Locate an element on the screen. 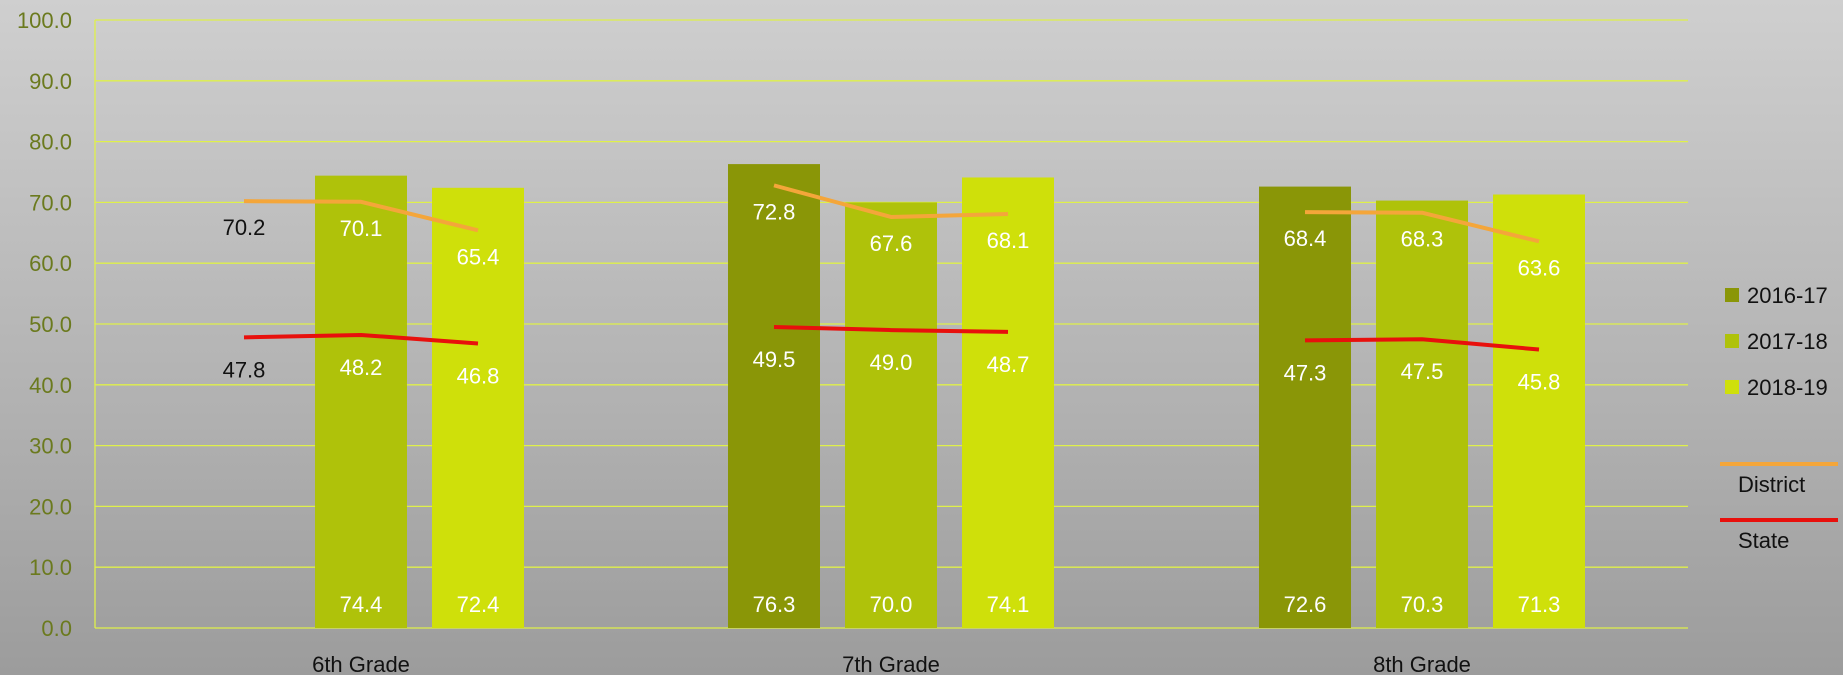 The height and width of the screenshot is (675, 1843). legend-label: 2016-17 is located at coordinates (1787, 295).